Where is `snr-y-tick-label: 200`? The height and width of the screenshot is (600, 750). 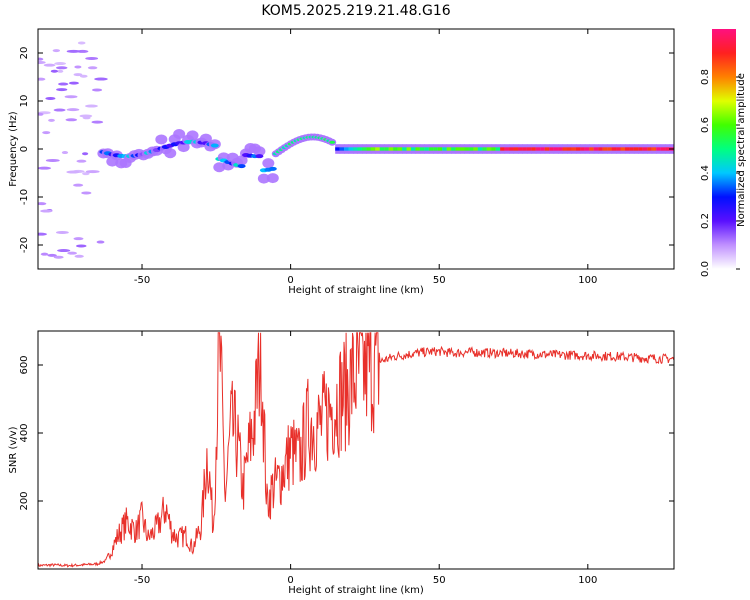
snr-y-tick-label: 200 is located at coordinates (24, 500).